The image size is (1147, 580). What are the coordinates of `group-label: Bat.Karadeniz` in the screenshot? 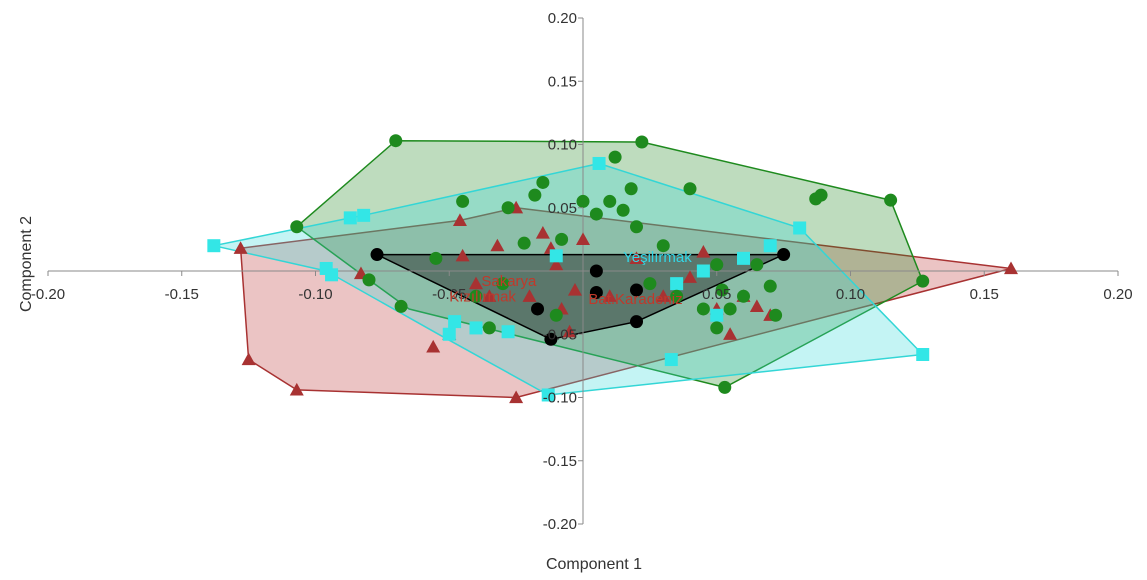 It's located at (635, 299).